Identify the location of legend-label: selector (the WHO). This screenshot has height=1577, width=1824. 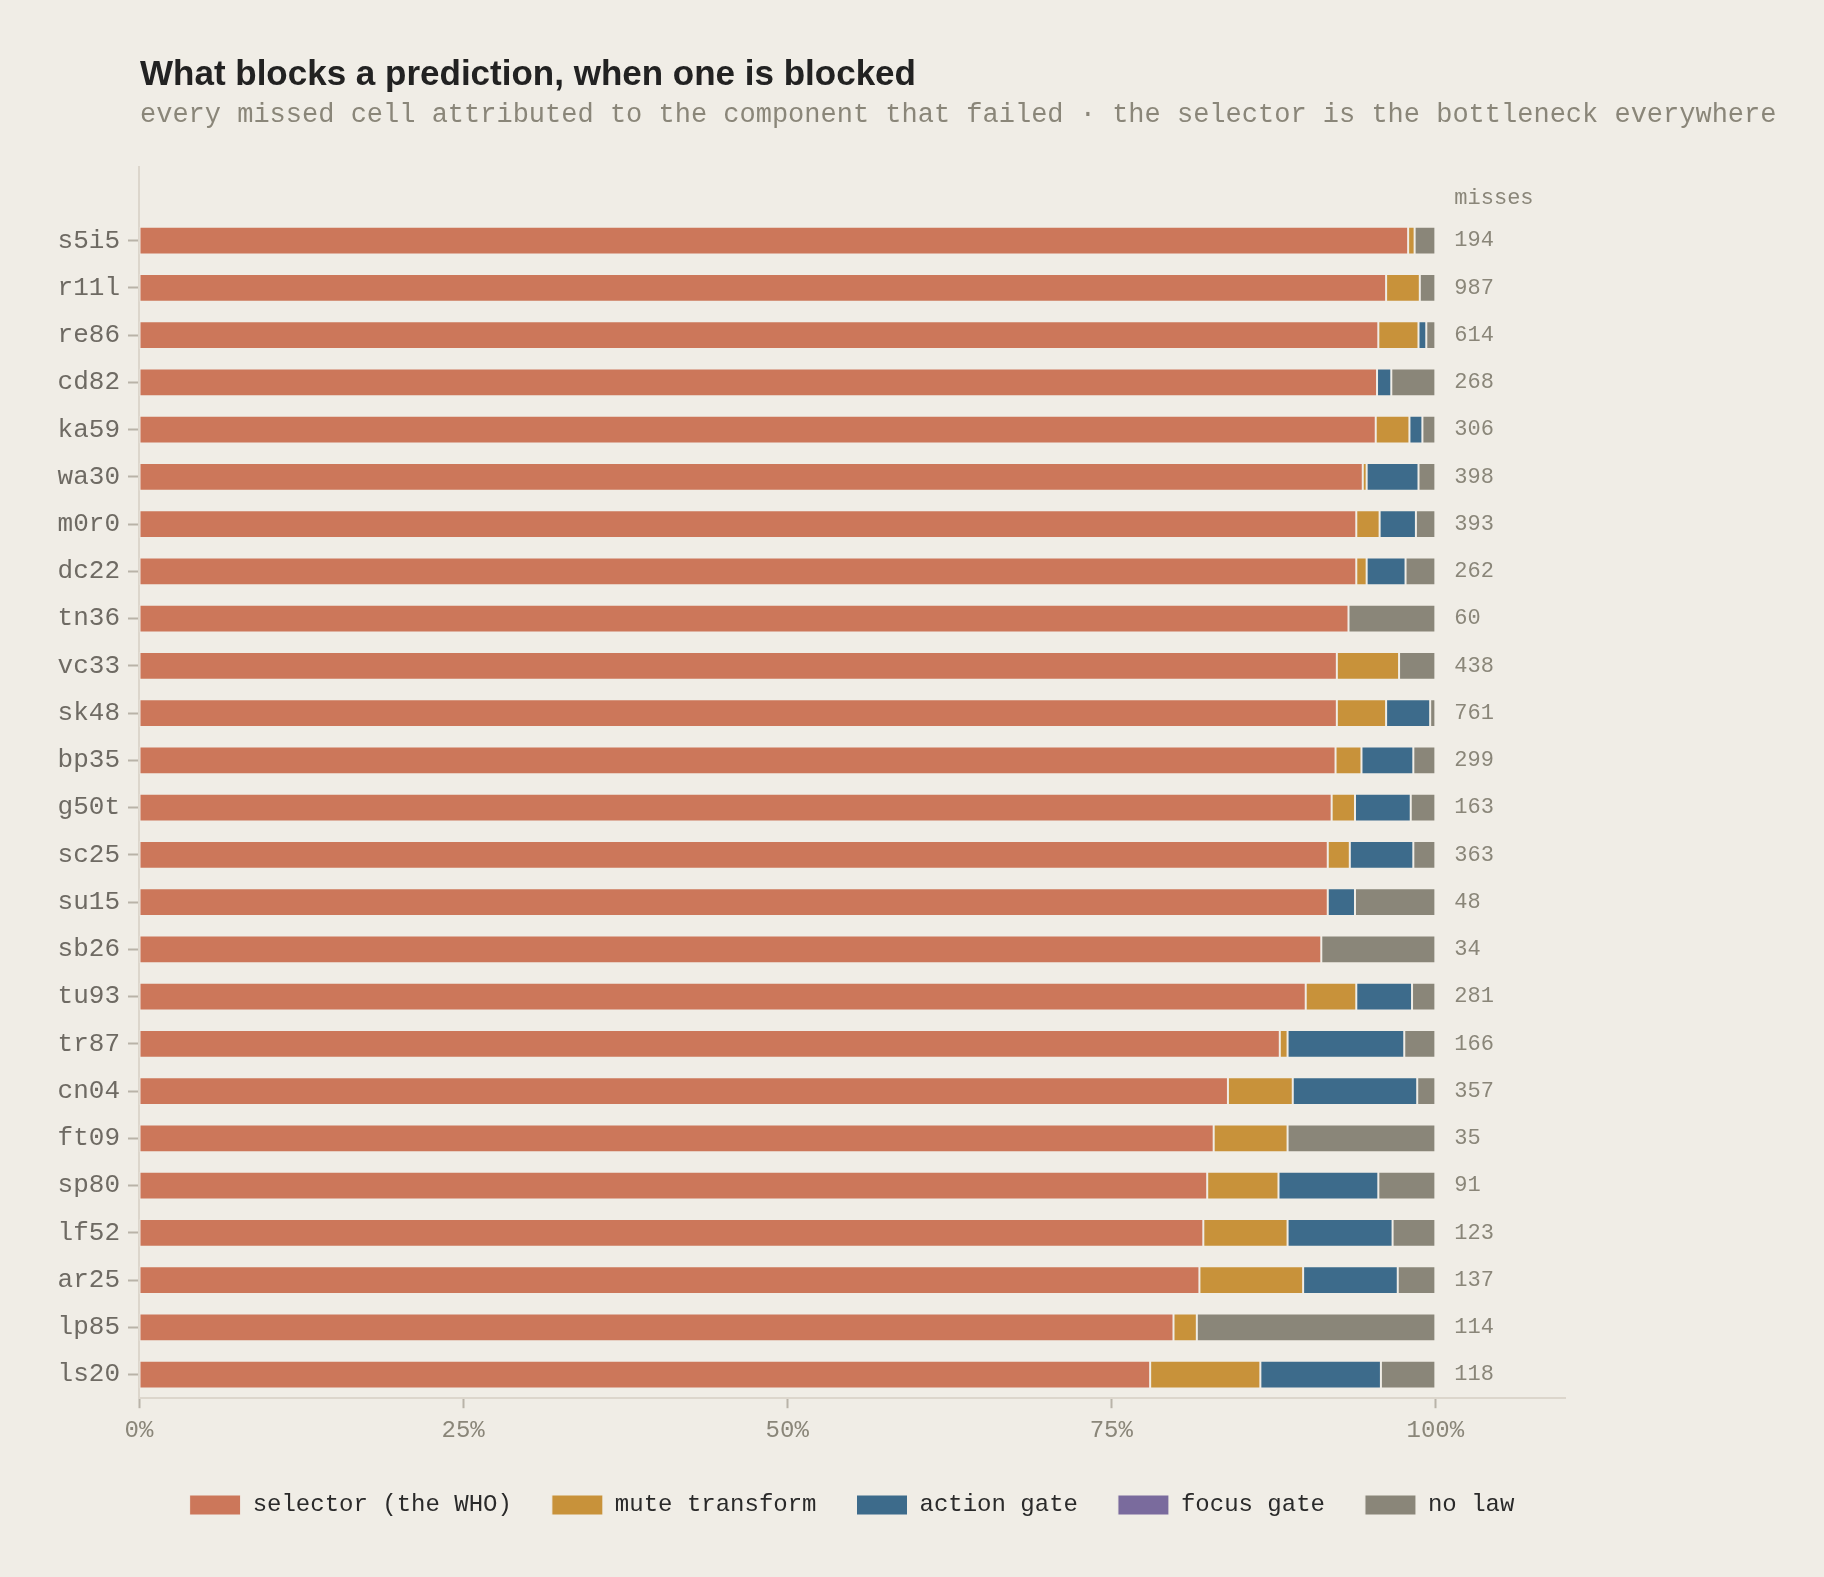
(382, 1505).